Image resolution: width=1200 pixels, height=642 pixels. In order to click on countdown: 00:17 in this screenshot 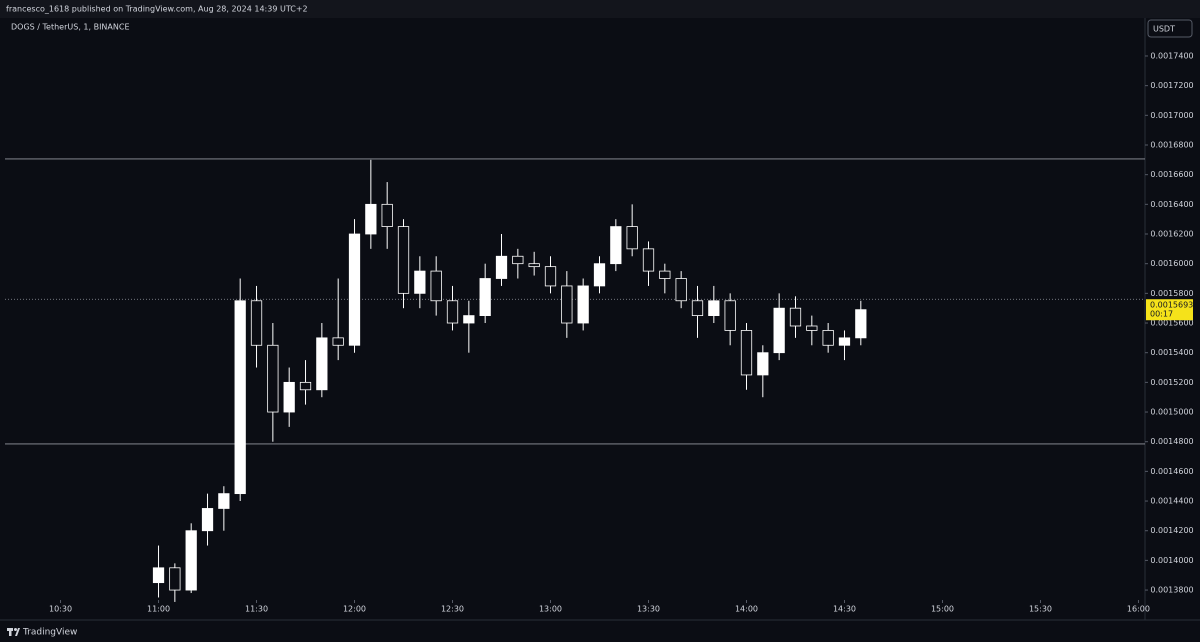, I will do `click(1161, 314)`.